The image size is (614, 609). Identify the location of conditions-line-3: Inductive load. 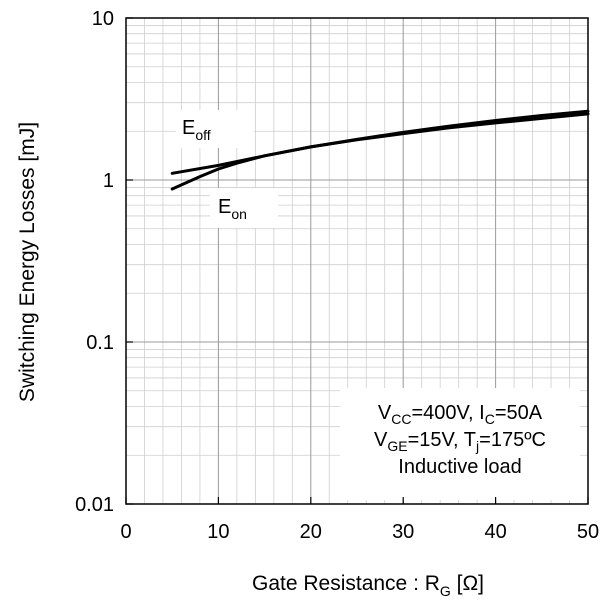
(459, 467).